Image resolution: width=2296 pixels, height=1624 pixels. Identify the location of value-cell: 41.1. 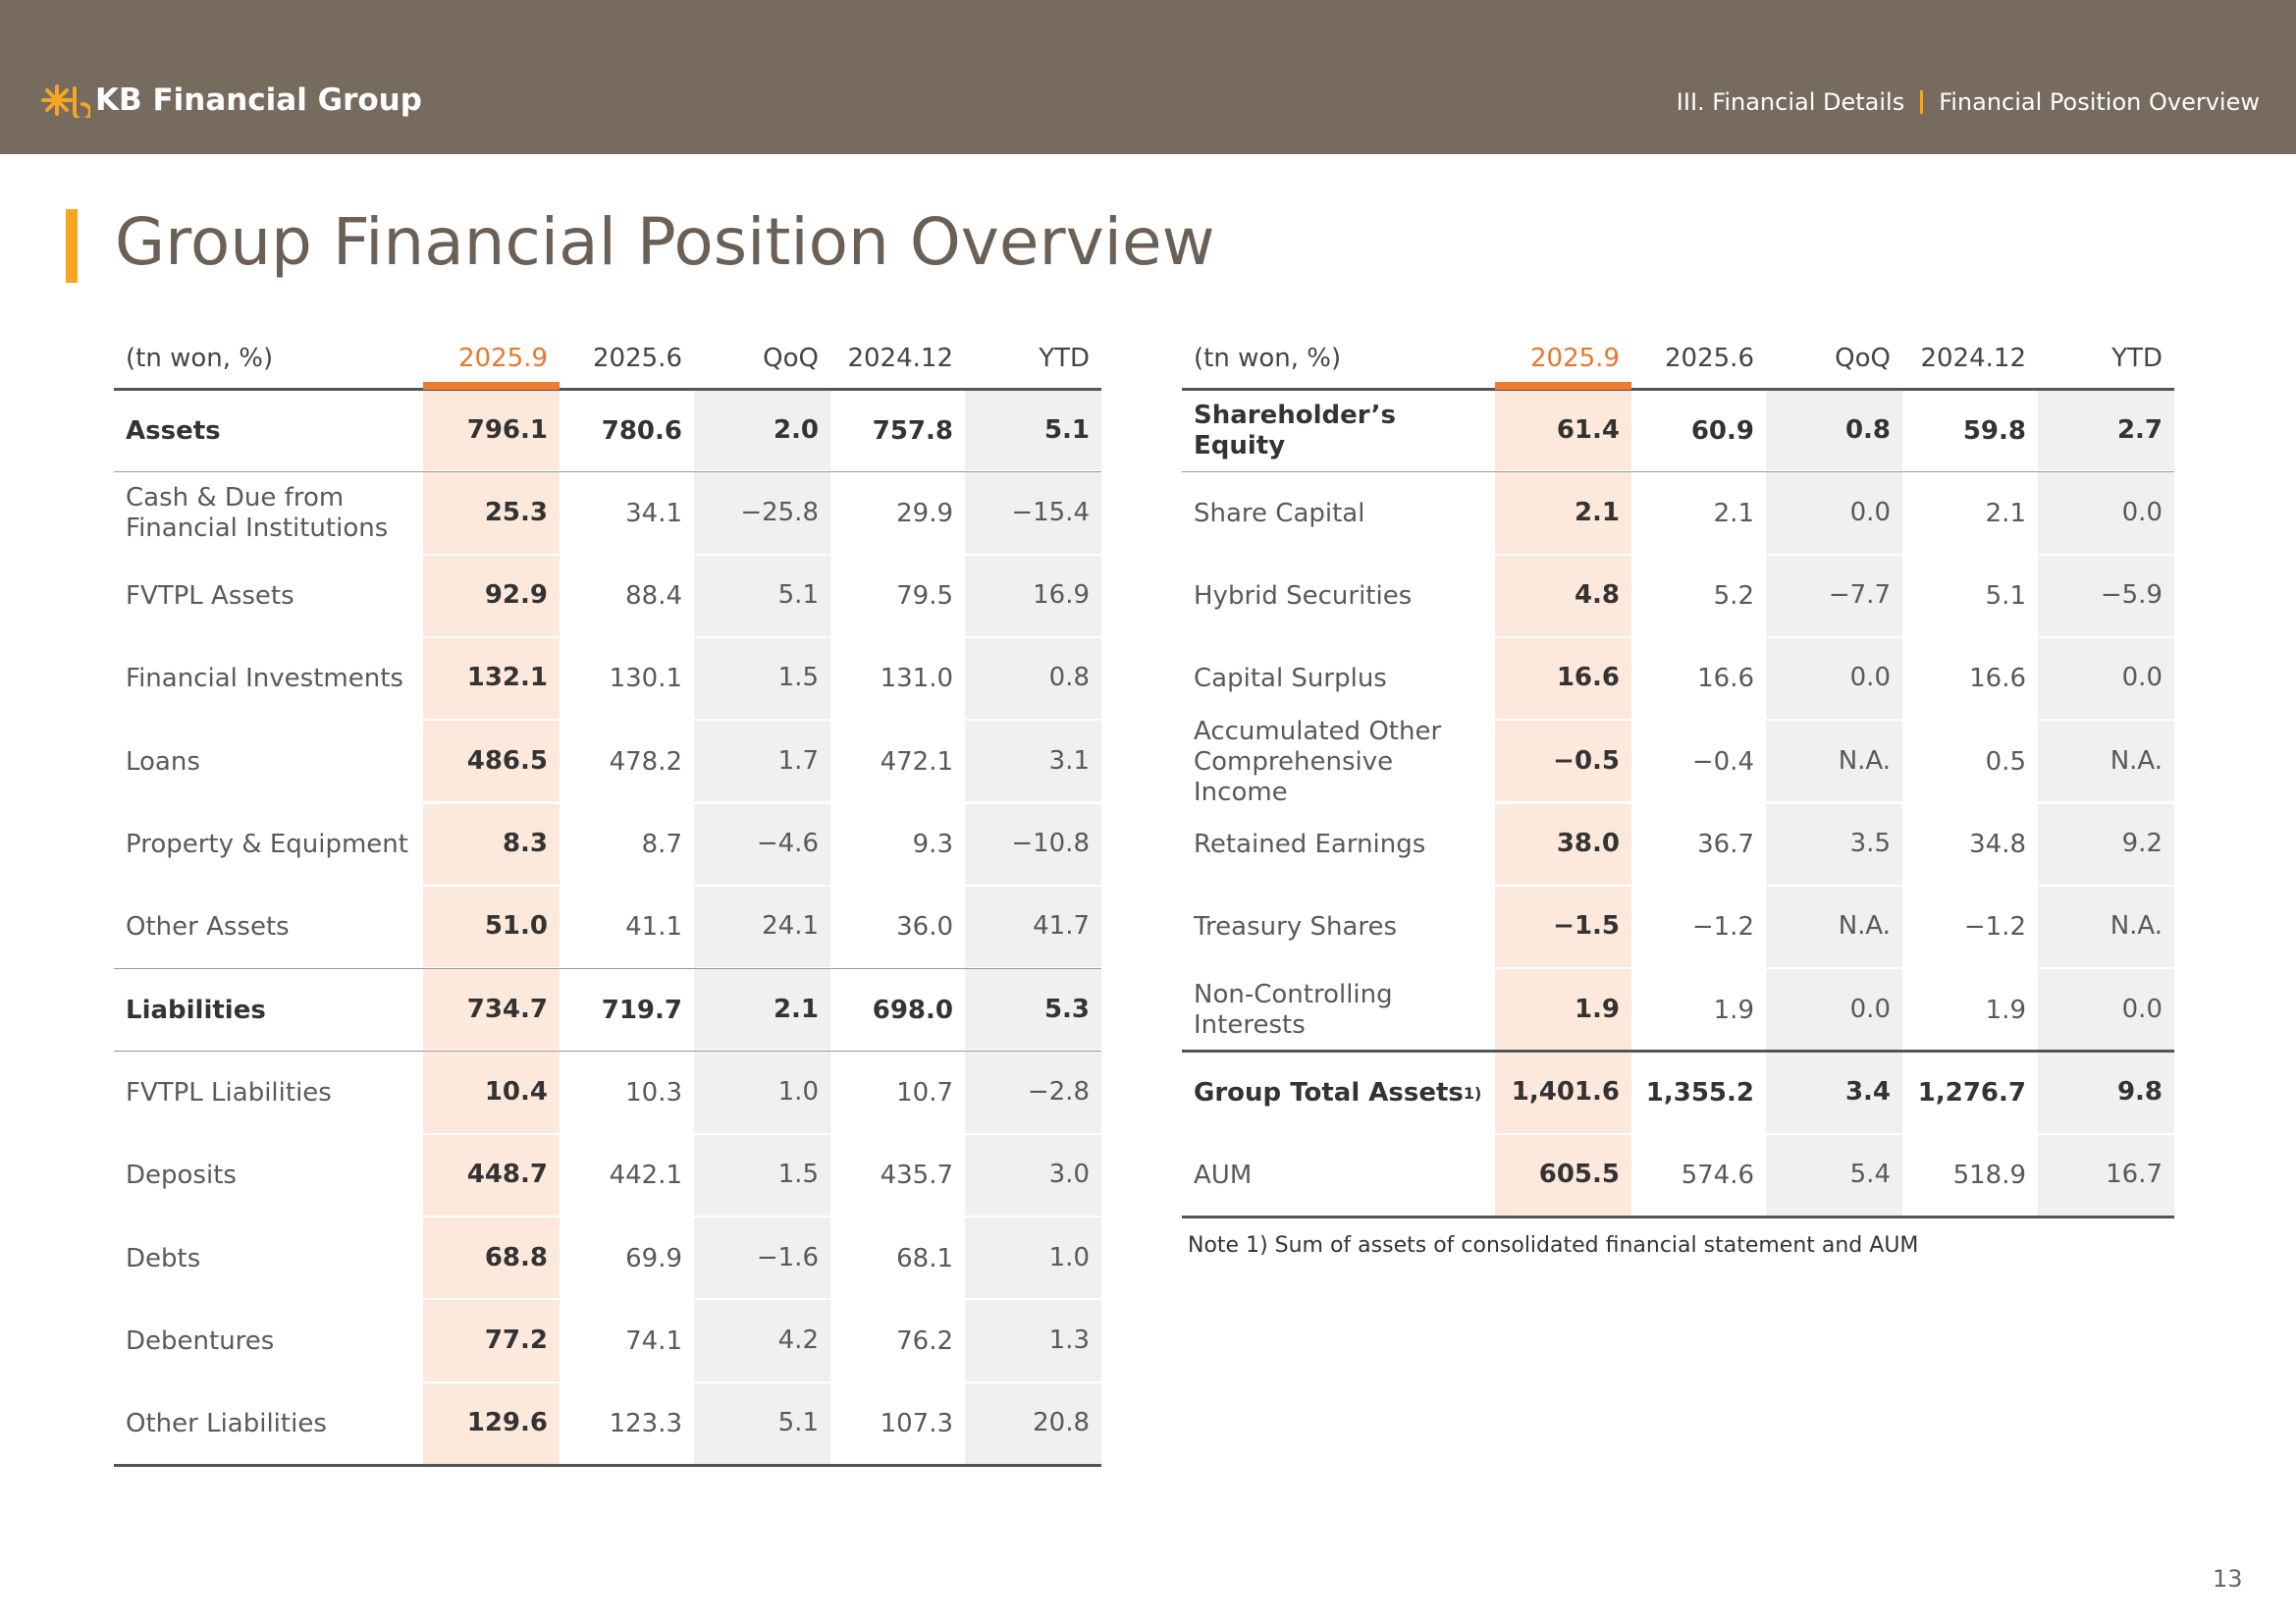
(653, 927).